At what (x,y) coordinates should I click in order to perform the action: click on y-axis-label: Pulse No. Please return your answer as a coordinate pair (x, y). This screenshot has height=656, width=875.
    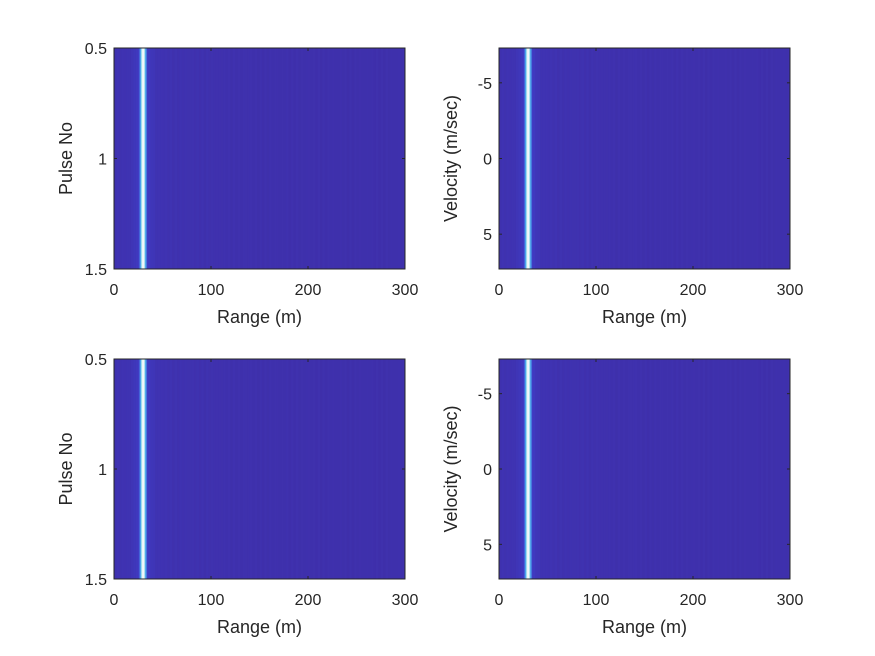
    Looking at the image, I should click on (66, 468).